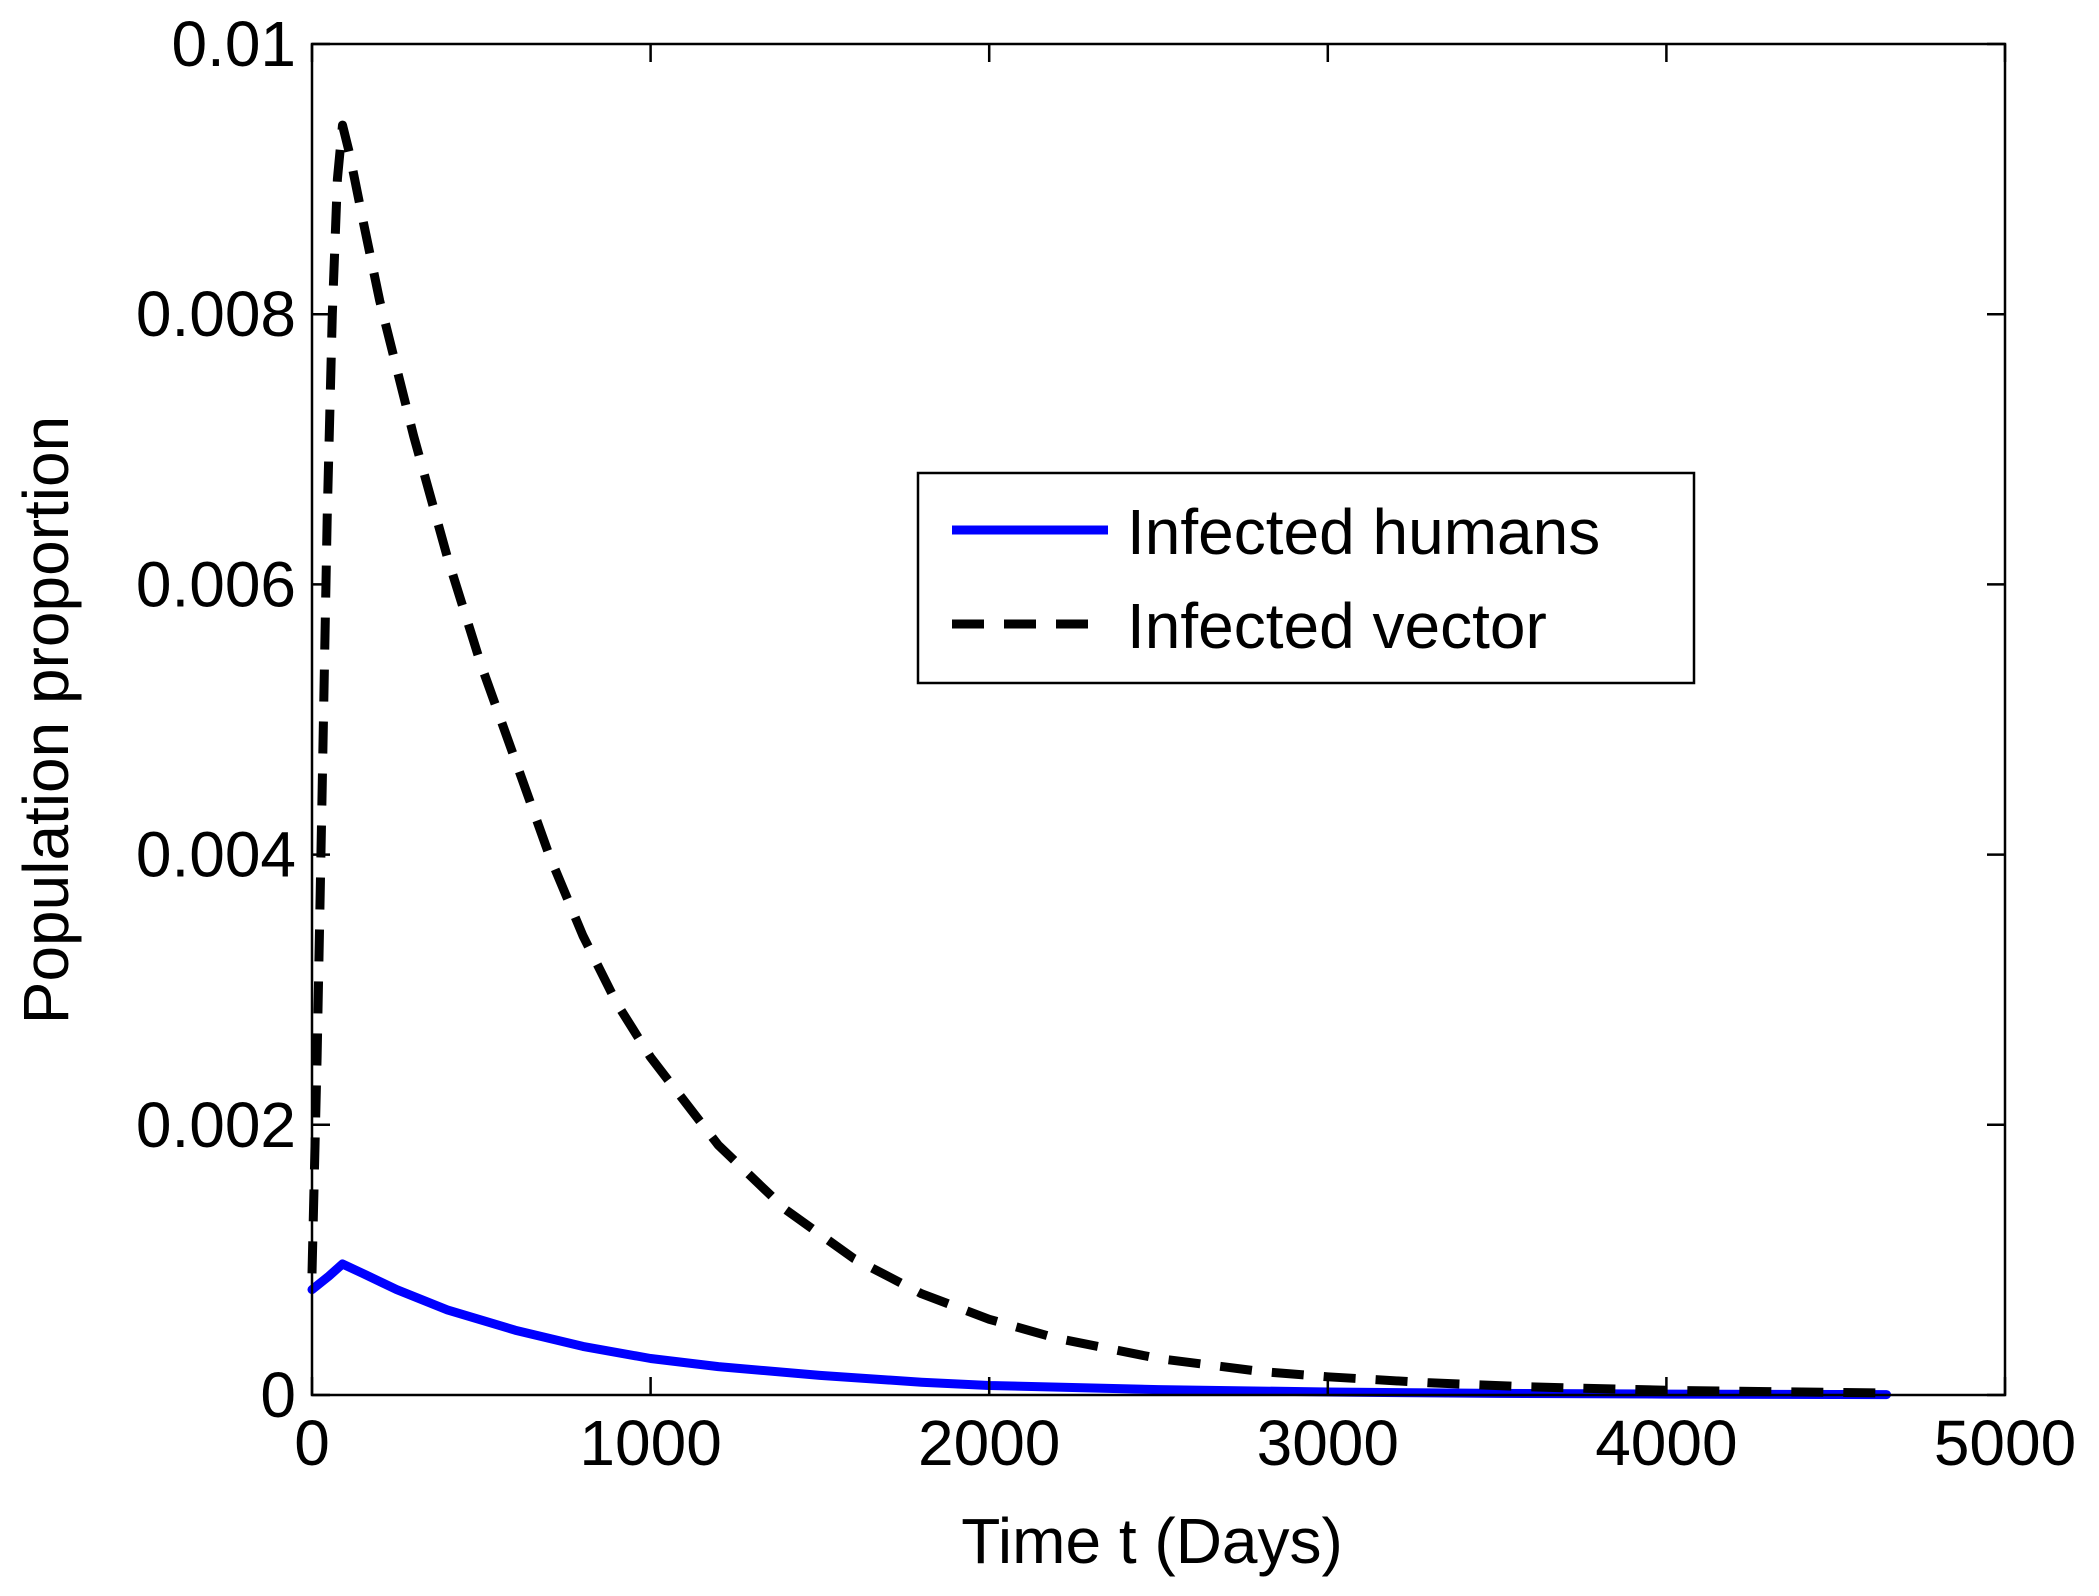  I want to click on y-tick-label: 0.01, so click(233, 44).